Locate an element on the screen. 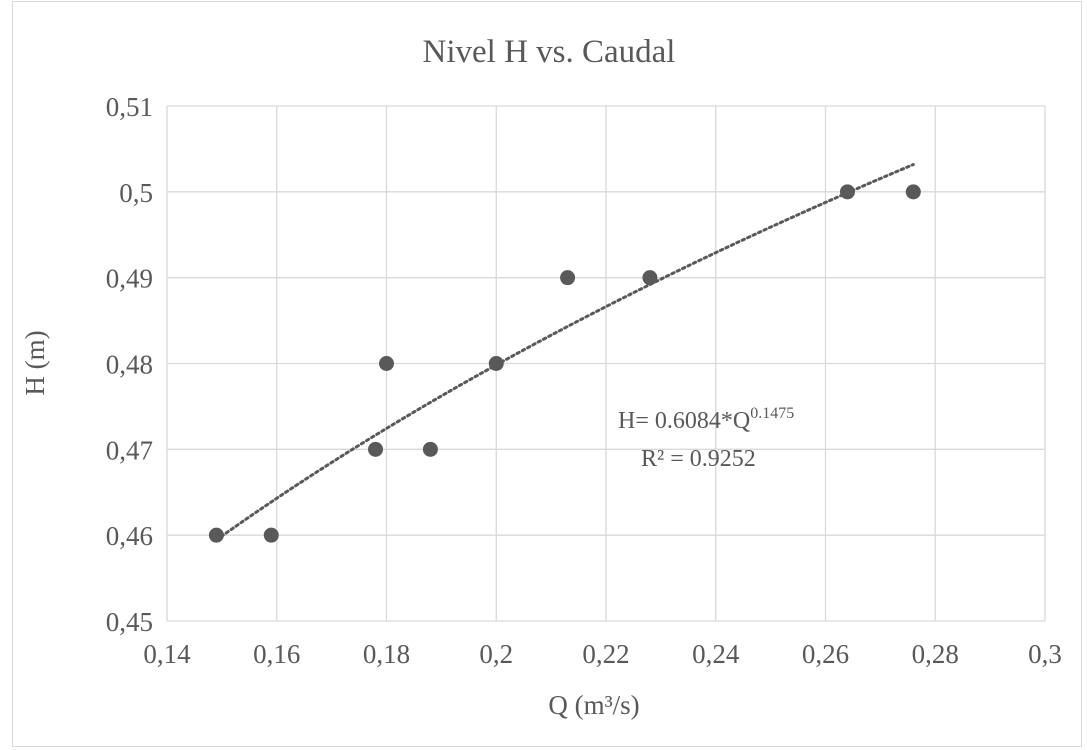  x-axis-label: Q (m³/s) is located at coordinates (593, 705).